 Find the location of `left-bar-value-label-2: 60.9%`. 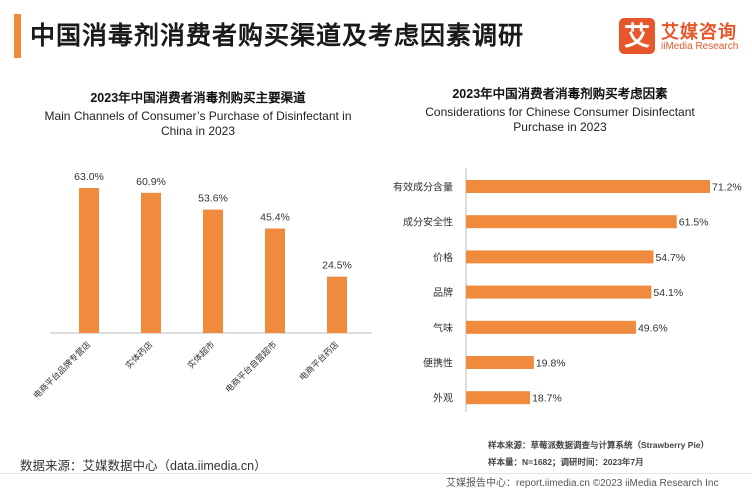

left-bar-value-label-2: 60.9% is located at coordinates (151, 182).